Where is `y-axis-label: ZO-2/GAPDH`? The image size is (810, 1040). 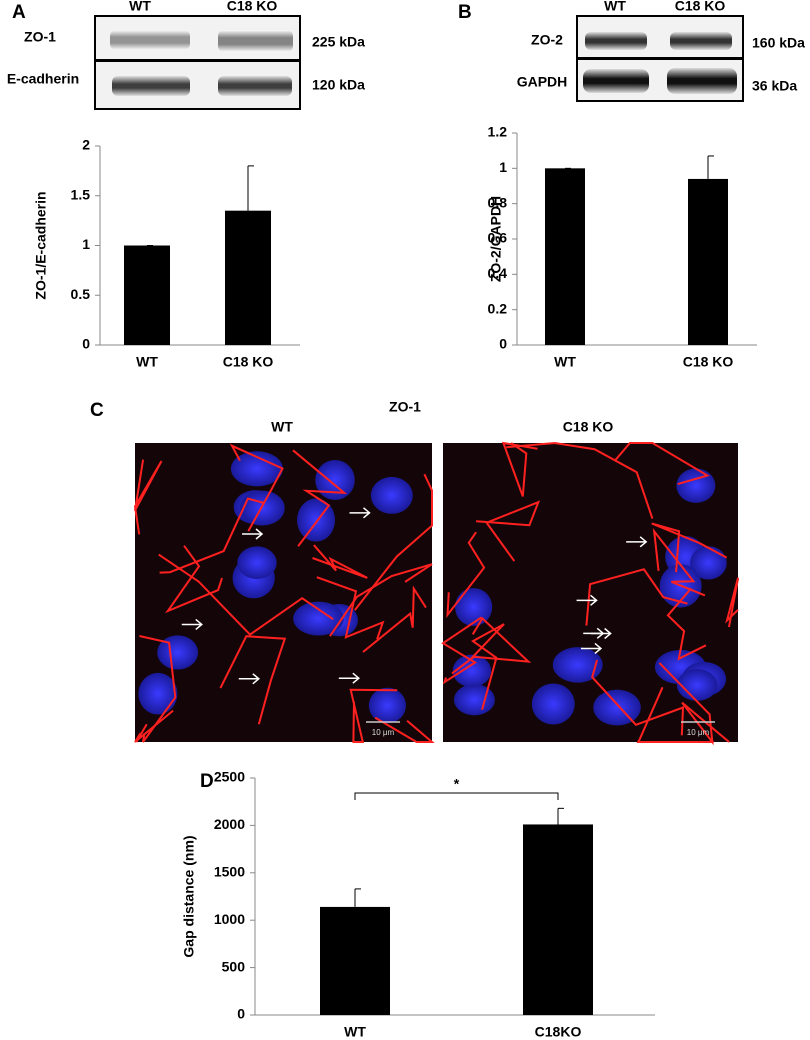 y-axis-label: ZO-2/GAPDH is located at coordinates (496, 239).